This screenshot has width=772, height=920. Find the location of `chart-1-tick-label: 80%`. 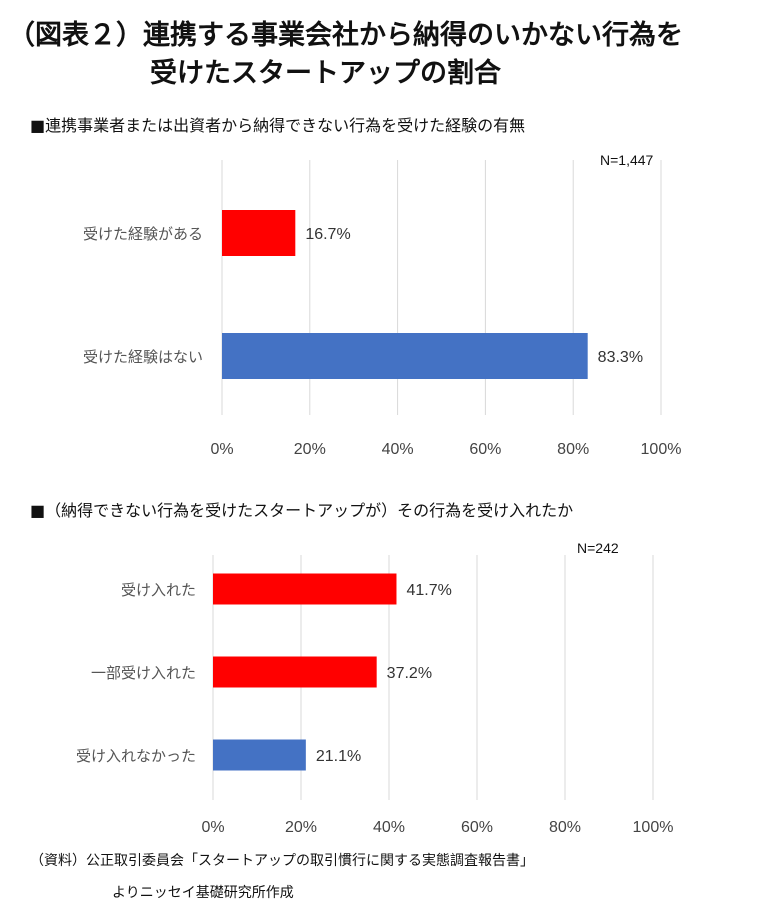

chart-1-tick-label: 80% is located at coordinates (573, 449).